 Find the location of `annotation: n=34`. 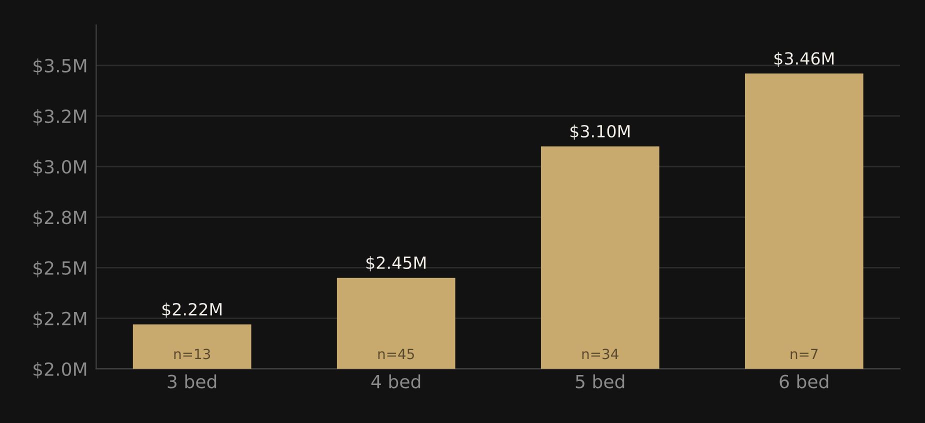

annotation: n=34 is located at coordinates (600, 354).